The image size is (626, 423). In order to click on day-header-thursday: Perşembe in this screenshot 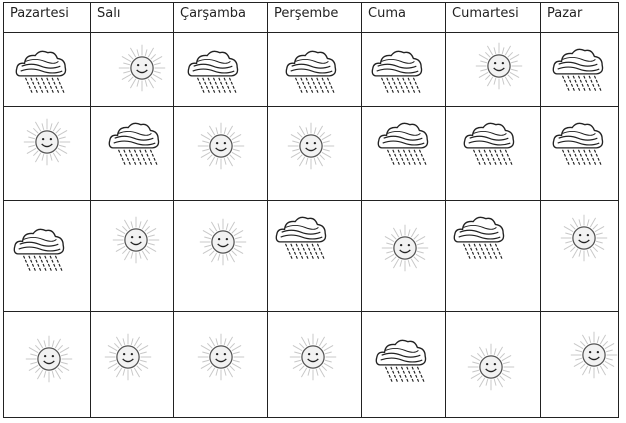, I will do `click(314, 17)`.